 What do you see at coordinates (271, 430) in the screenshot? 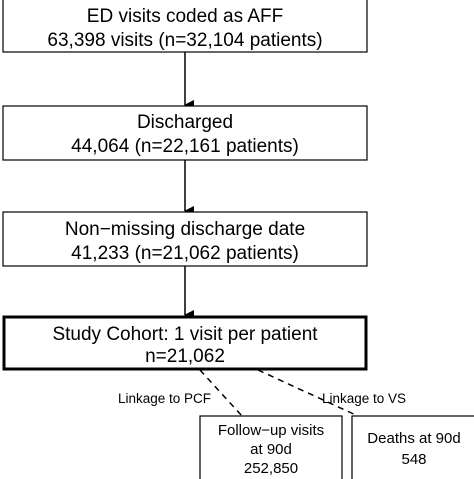
I see `box-follow-up-line1: Follow−up visits` at bounding box center [271, 430].